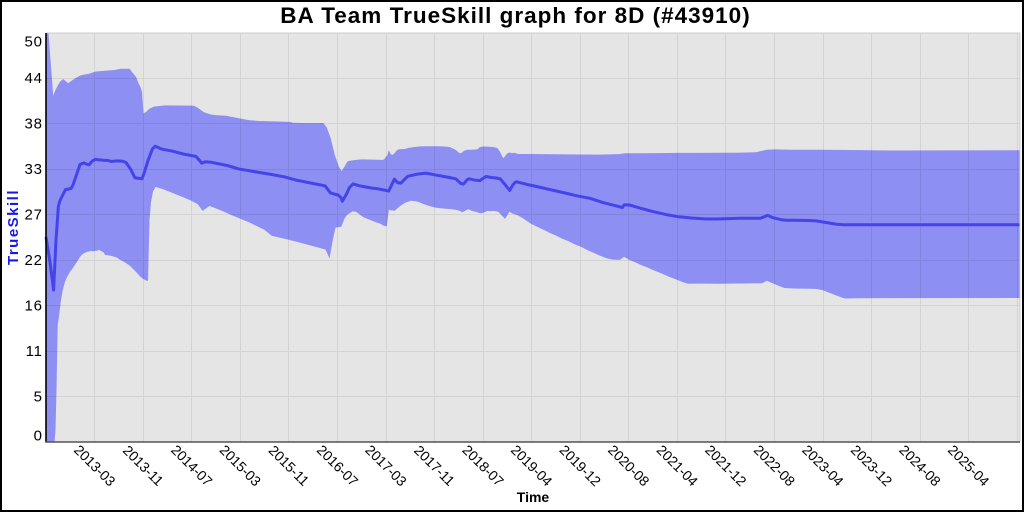 The width and height of the screenshot is (1024, 512). What do you see at coordinates (38, 435) in the screenshot?
I see `svg-text: 0` at bounding box center [38, 435].